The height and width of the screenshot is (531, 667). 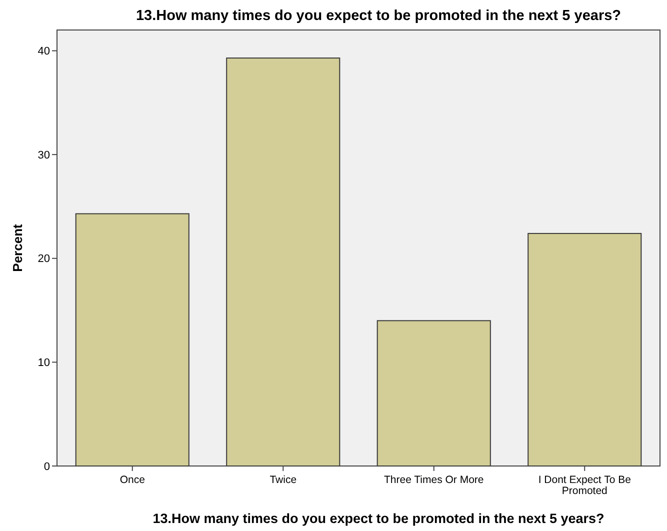 I want to click on x-tick-label: Once, so click(x=133, y=480).